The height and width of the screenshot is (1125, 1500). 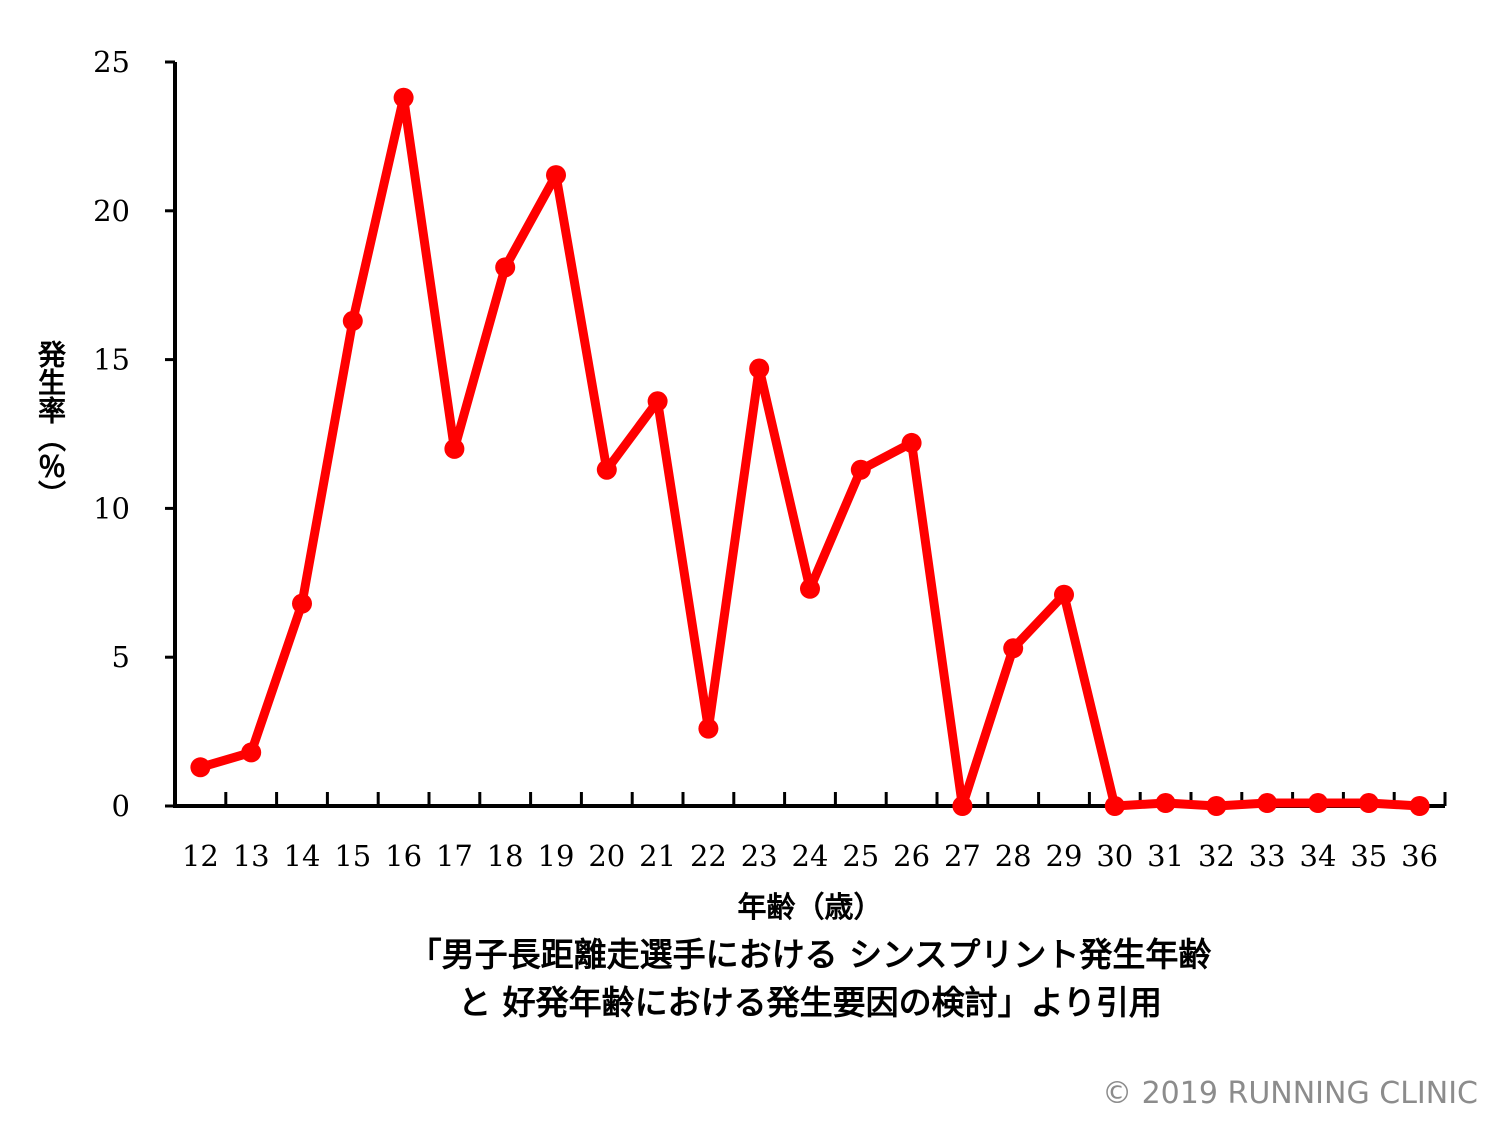 What do you see at coordinates (302, 856) in the screenshot?
I see `x-tick-label: 14` at bounding box center [302, 856].